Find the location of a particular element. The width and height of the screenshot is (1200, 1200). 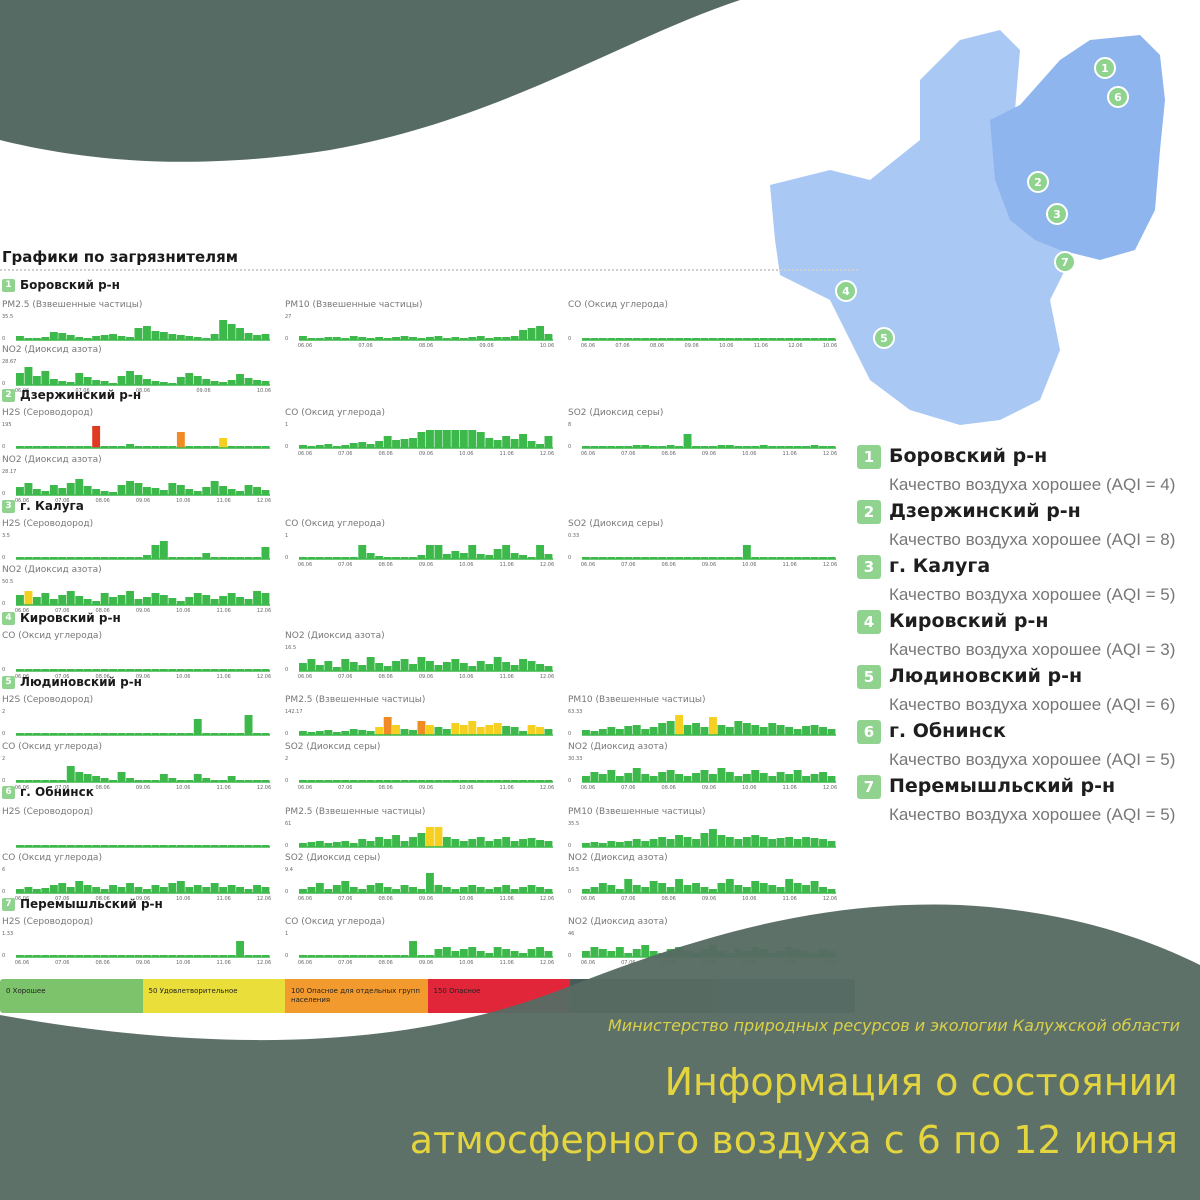

y-max-label: 16.5 is located at coordinates (573, 870).